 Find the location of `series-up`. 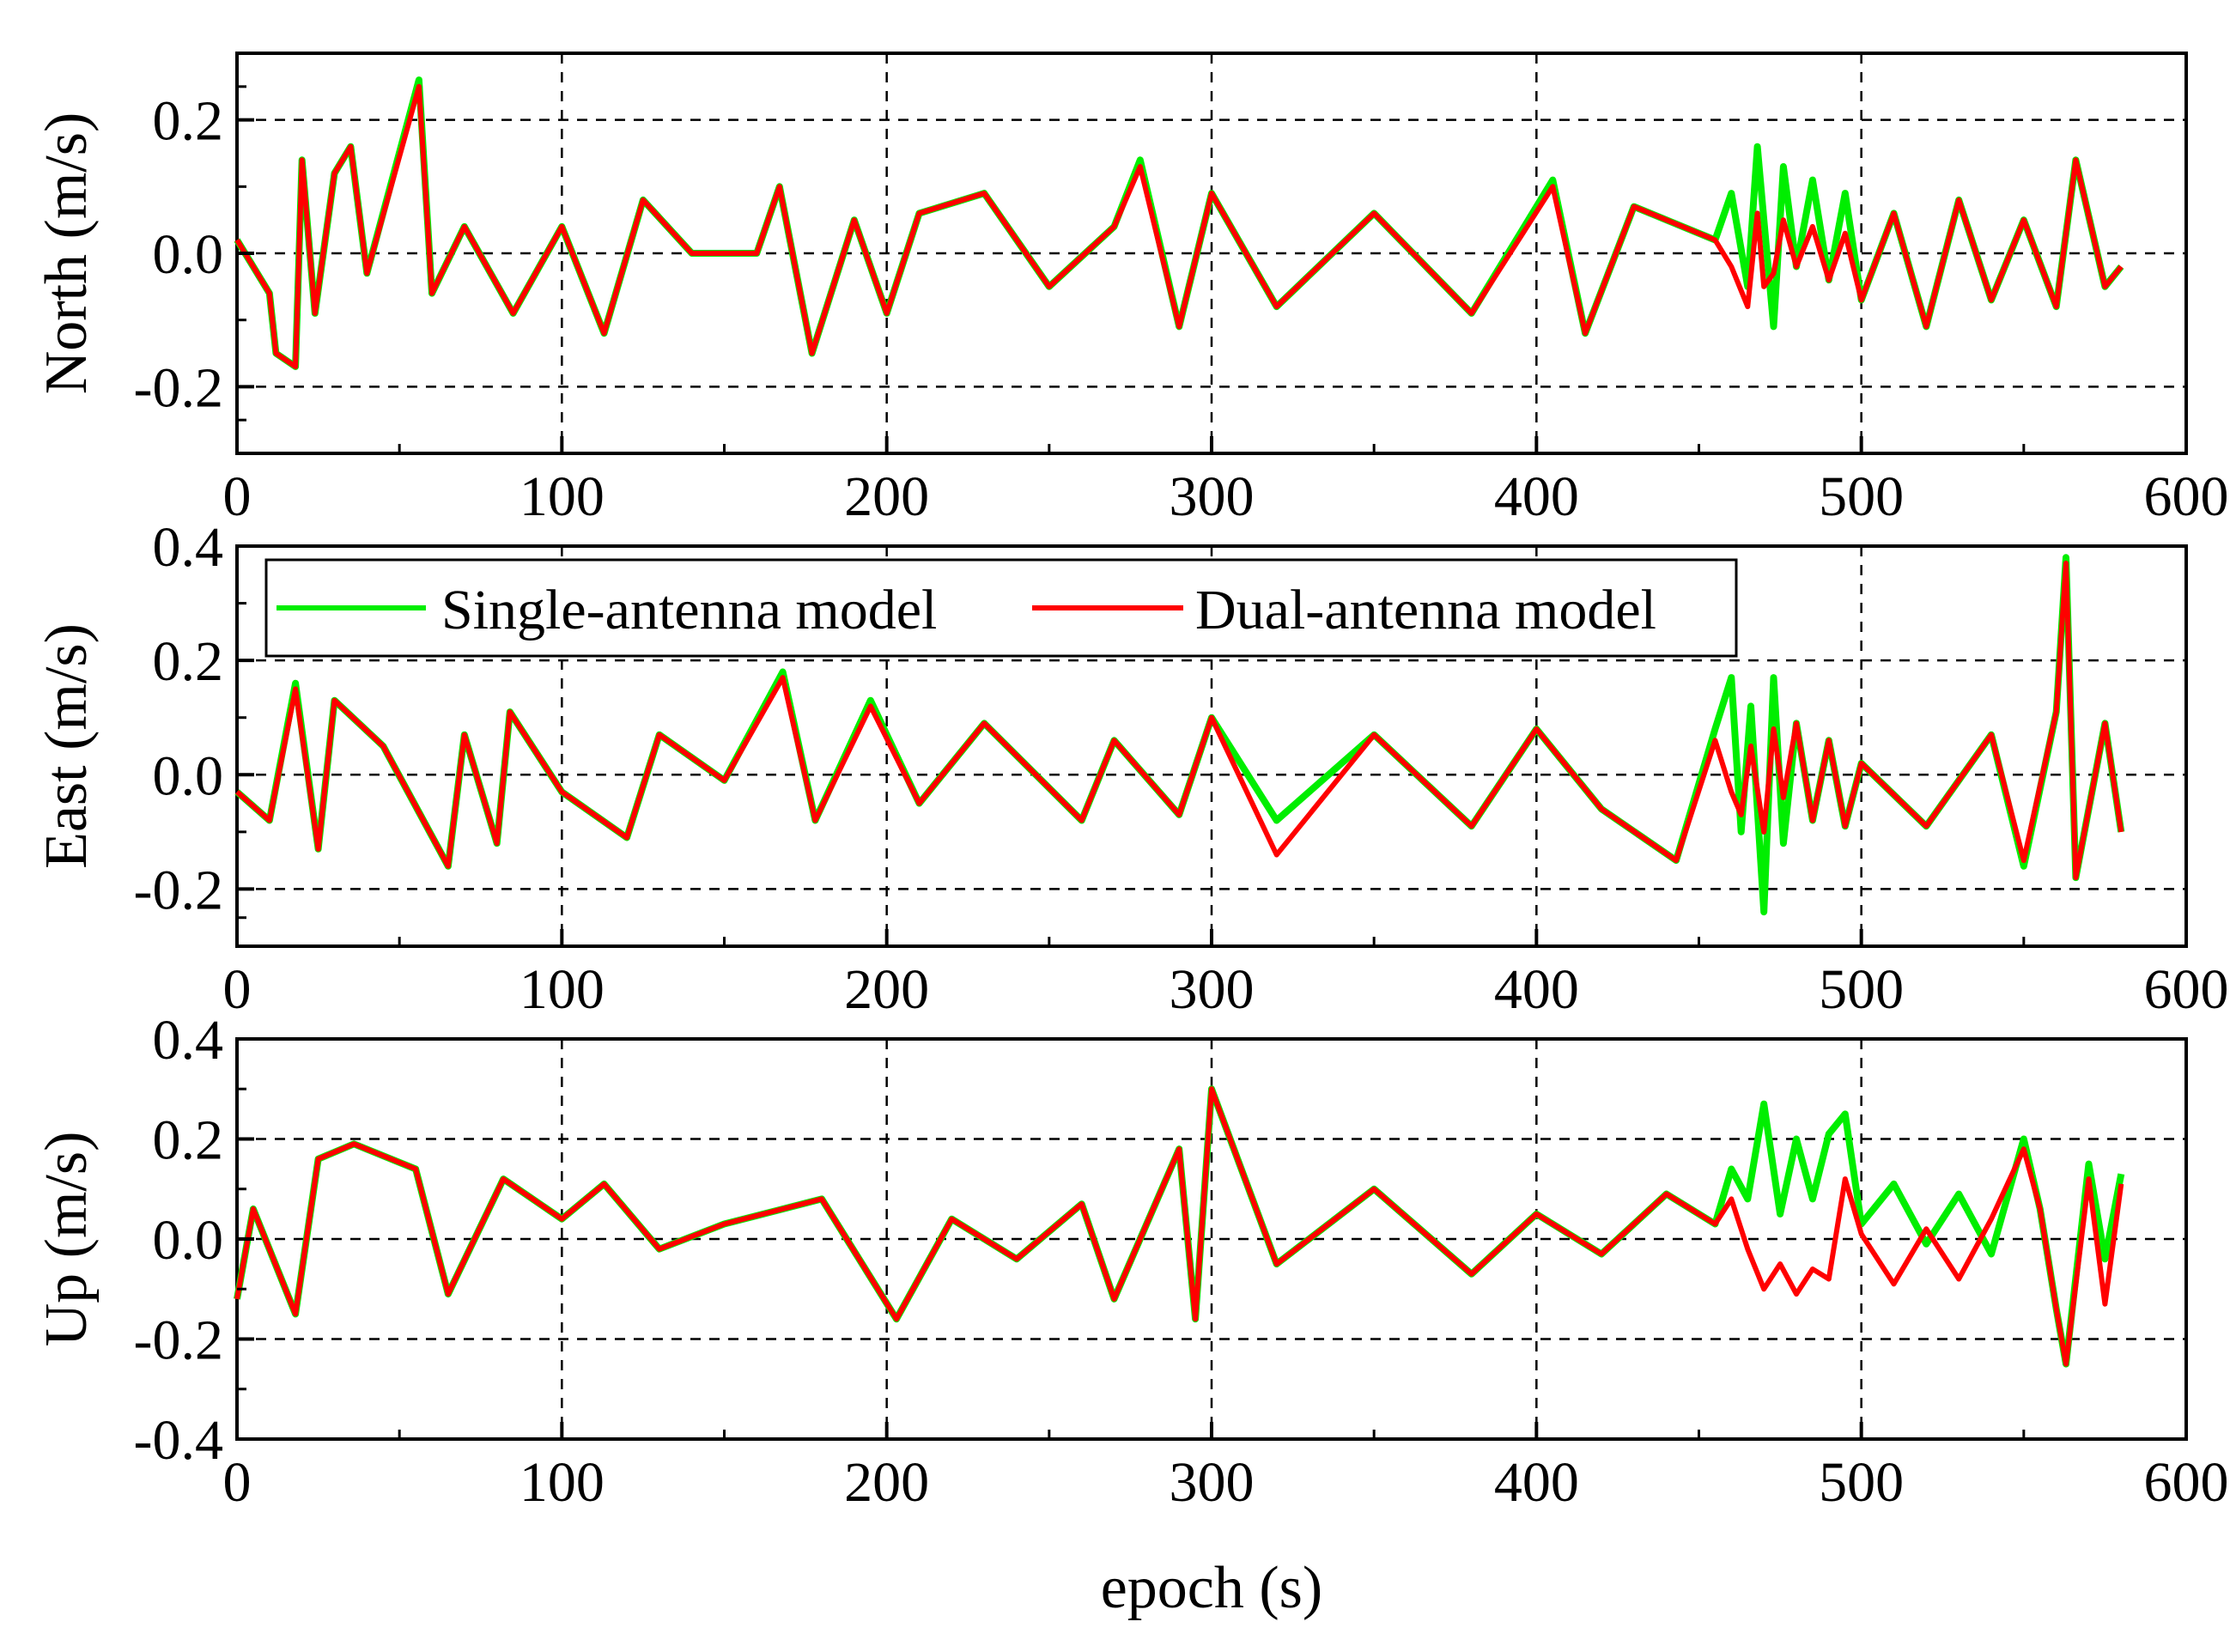

series-up is located at coordinates (1179, 1226).